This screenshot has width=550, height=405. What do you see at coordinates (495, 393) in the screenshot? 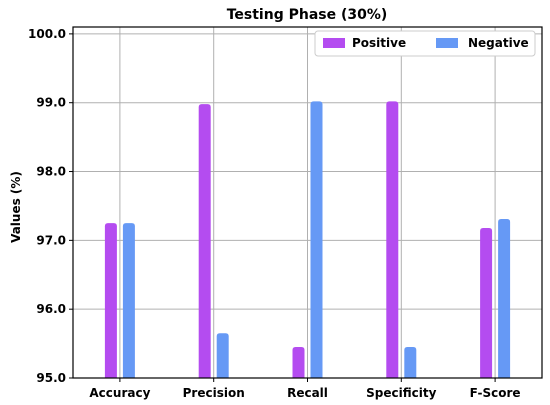
I see `x-tick-label-f-score: F-Score` at bounding box center [495, 393].